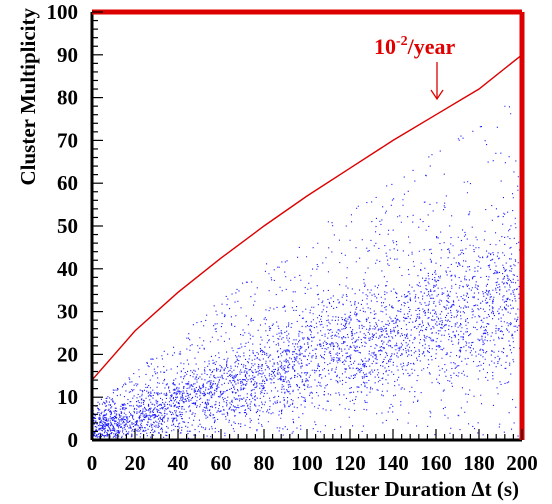 This screenshot has height=504, width=552. I want to click on y-tick-label: 90, so click(67, 55).